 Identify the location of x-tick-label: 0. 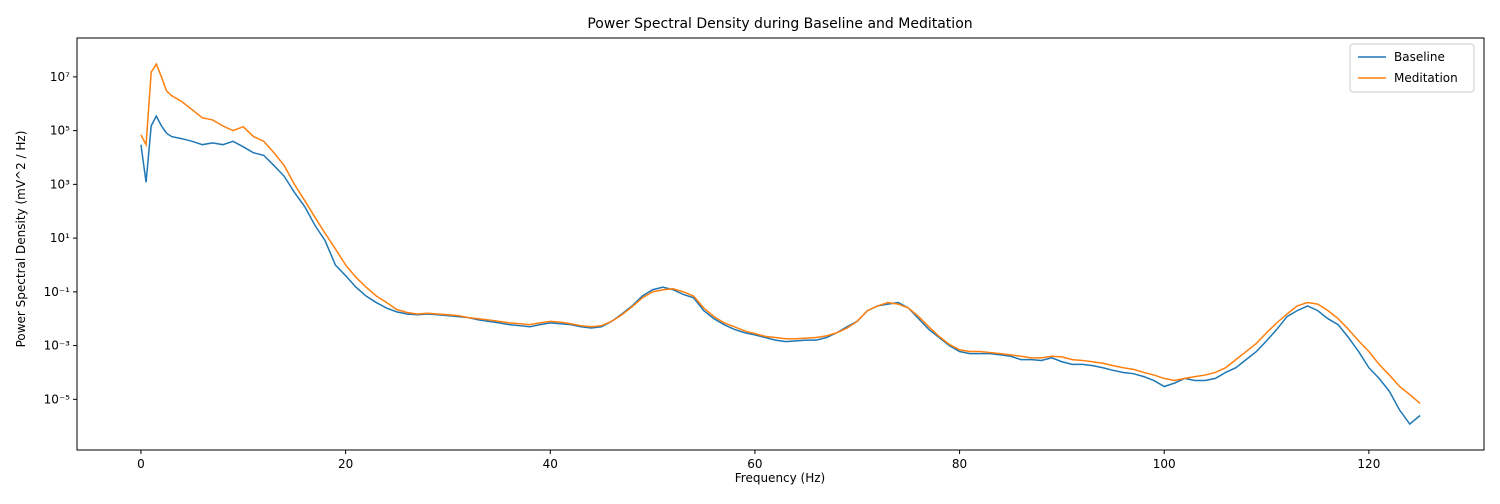
(141, 464).